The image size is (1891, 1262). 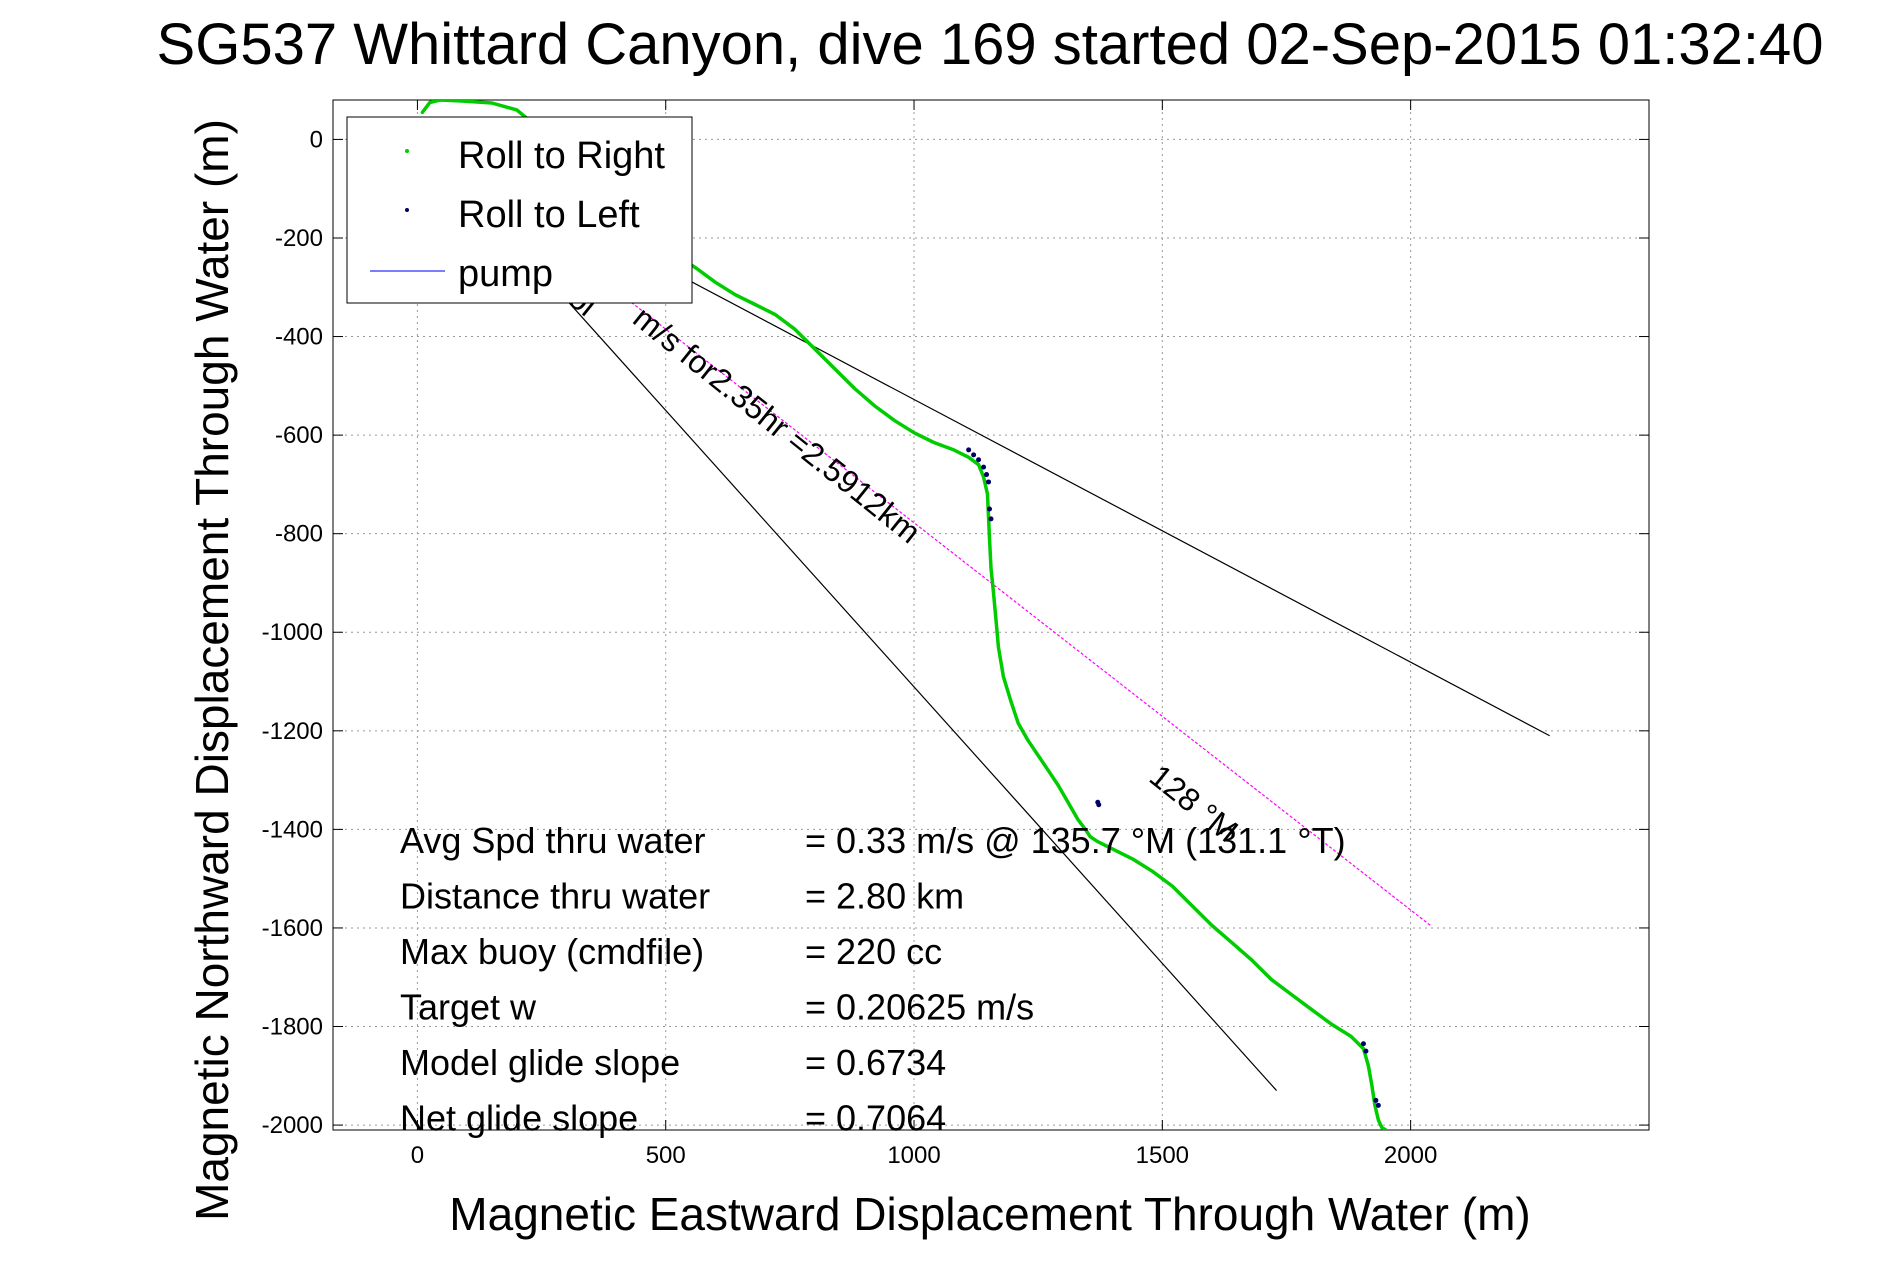 What do you see at coordinates (316, 139) in the screenshot?
I see `y-tick-label: 0` at bounding box center [316, 139].